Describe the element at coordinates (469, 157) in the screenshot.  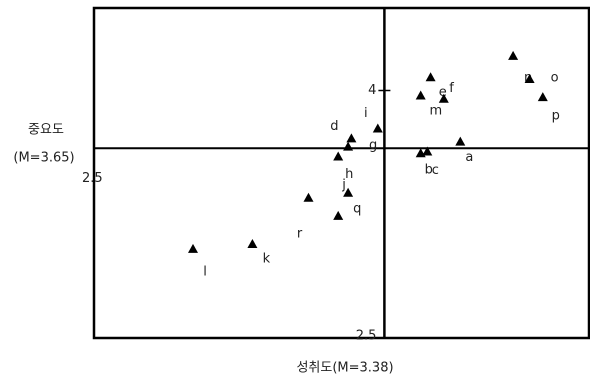
I see `point-label: a` at that location.